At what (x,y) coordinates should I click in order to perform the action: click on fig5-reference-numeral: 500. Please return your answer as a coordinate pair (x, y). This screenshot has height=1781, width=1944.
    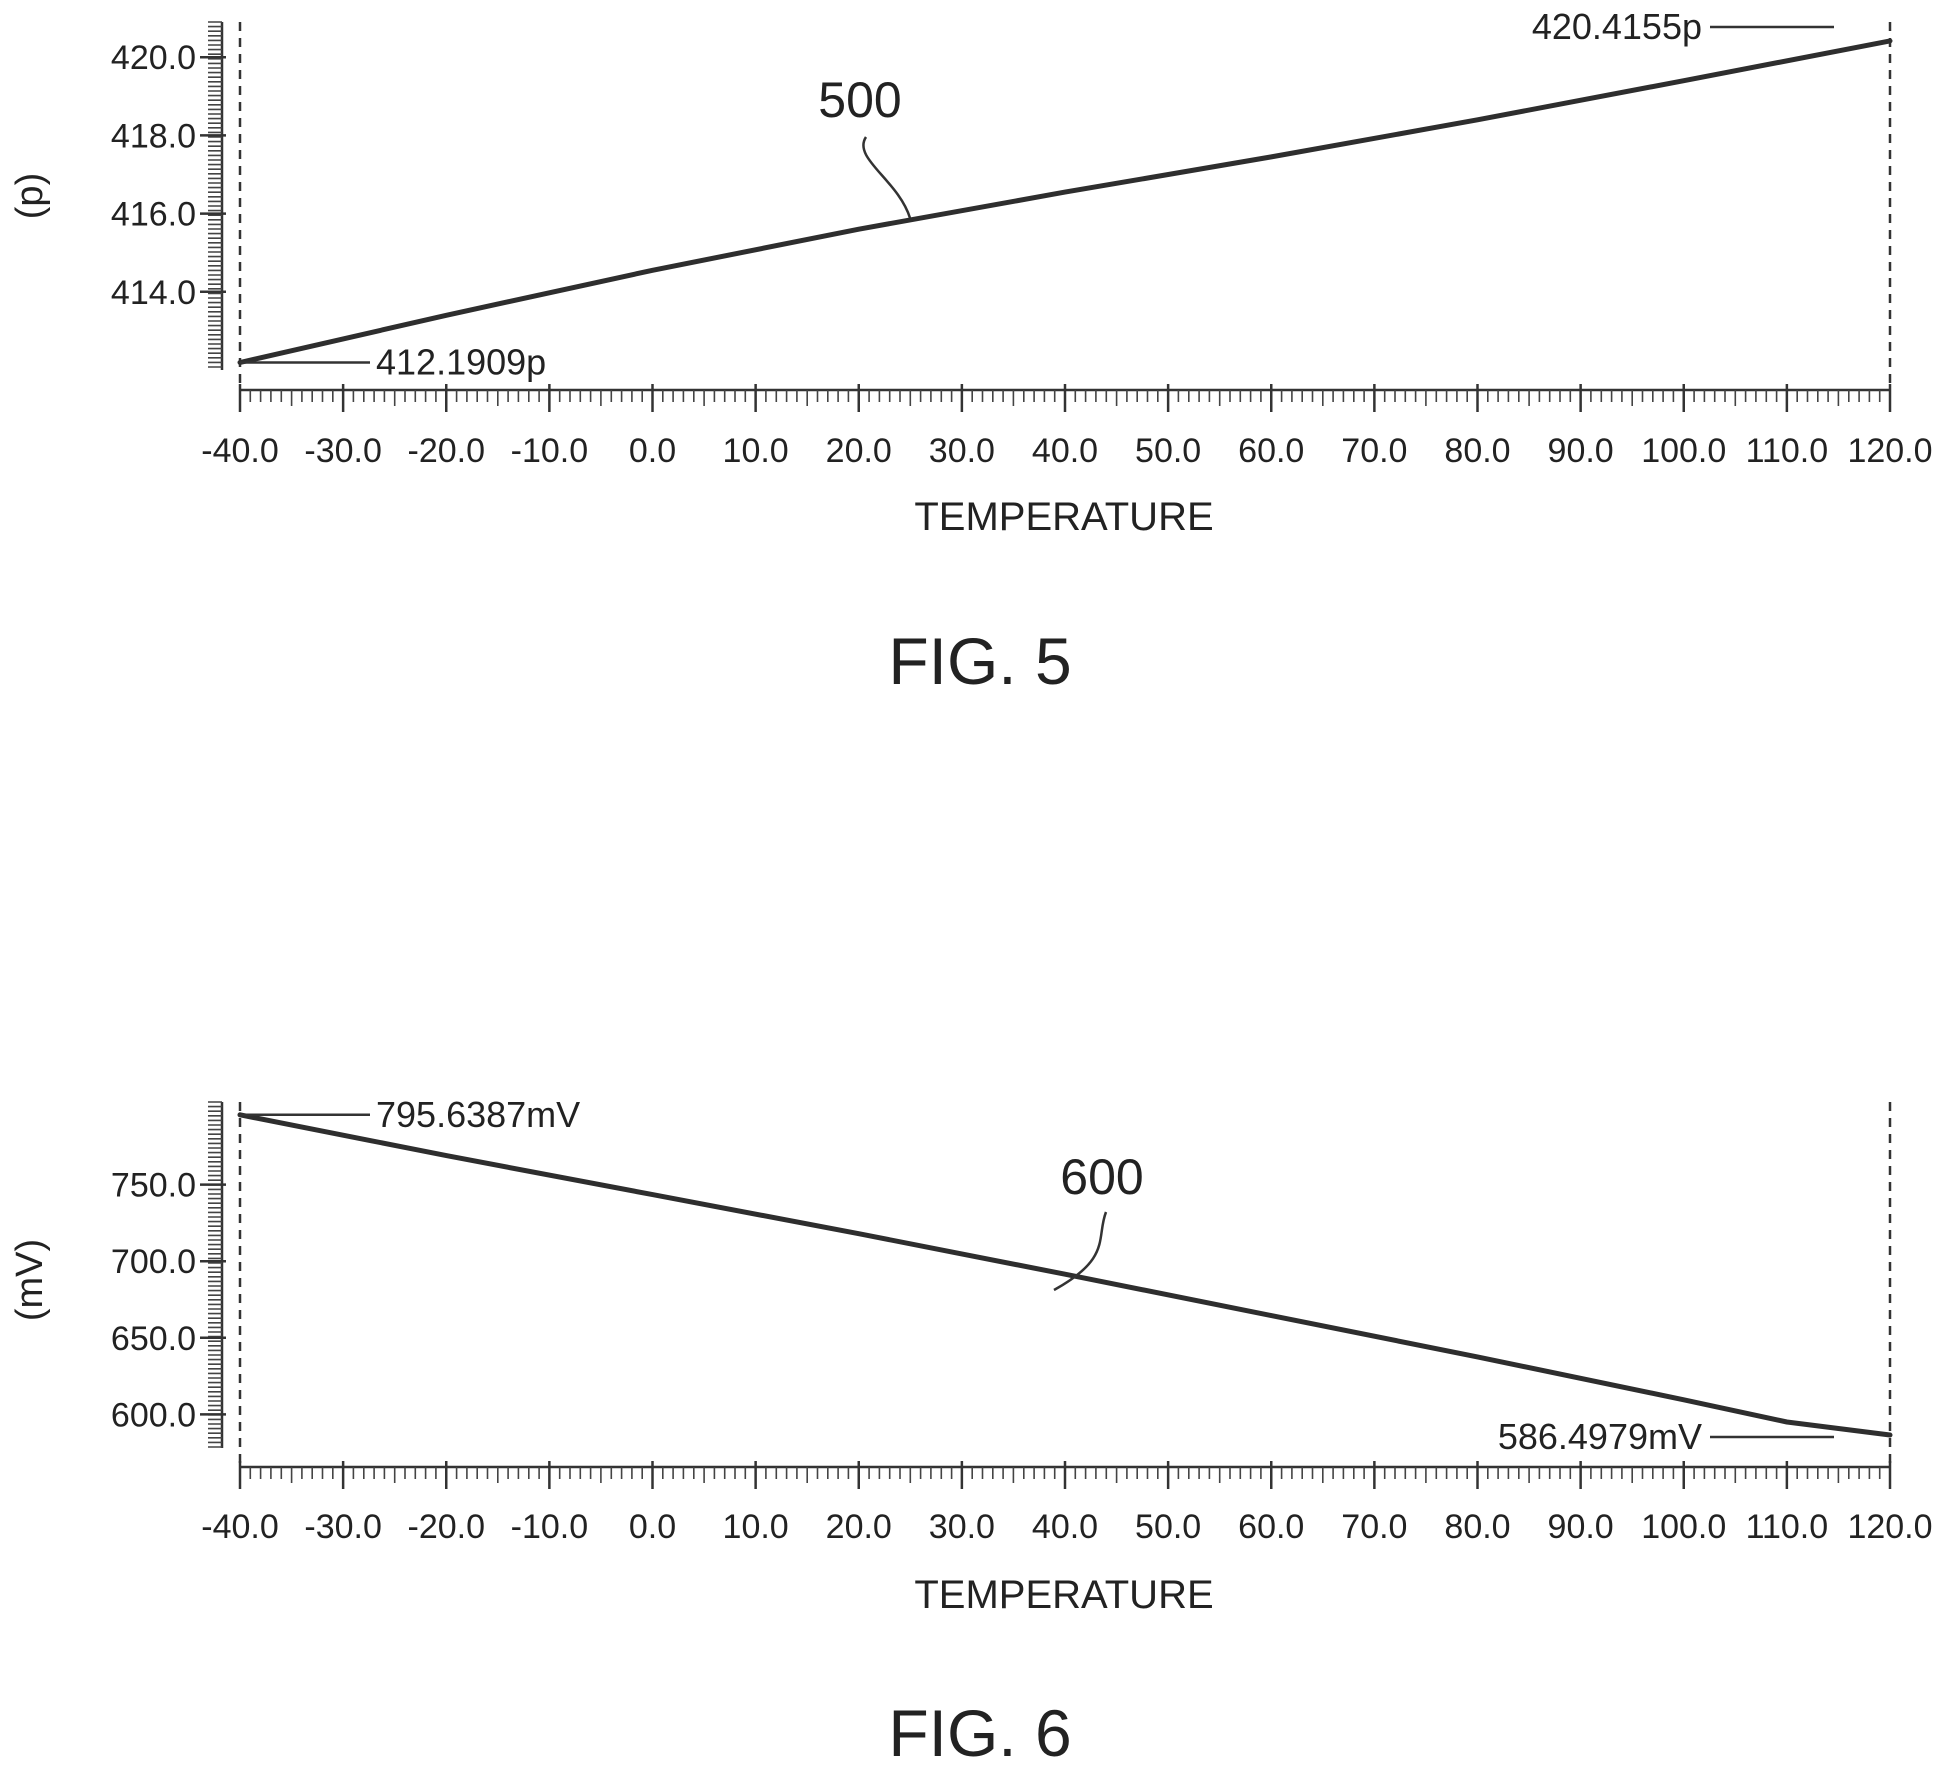
    Looking at the image, I should click on (859, 100).